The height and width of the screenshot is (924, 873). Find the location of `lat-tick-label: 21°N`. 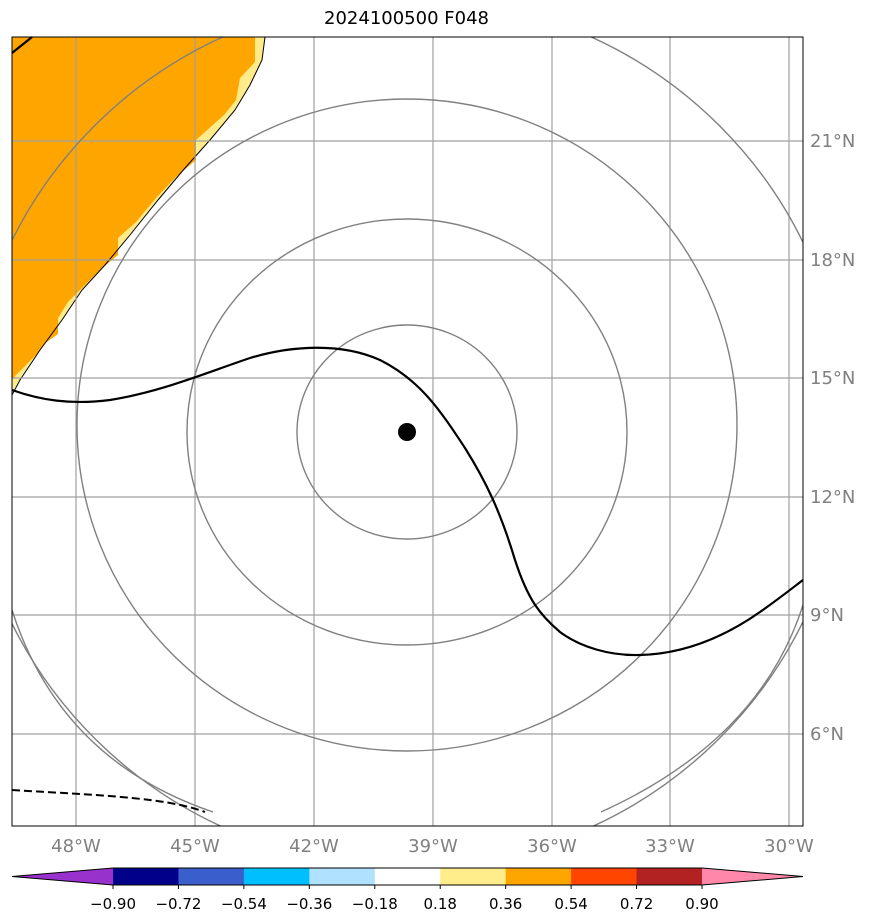

lat-tick-label: 21°N is located at coordinates (832, 141).